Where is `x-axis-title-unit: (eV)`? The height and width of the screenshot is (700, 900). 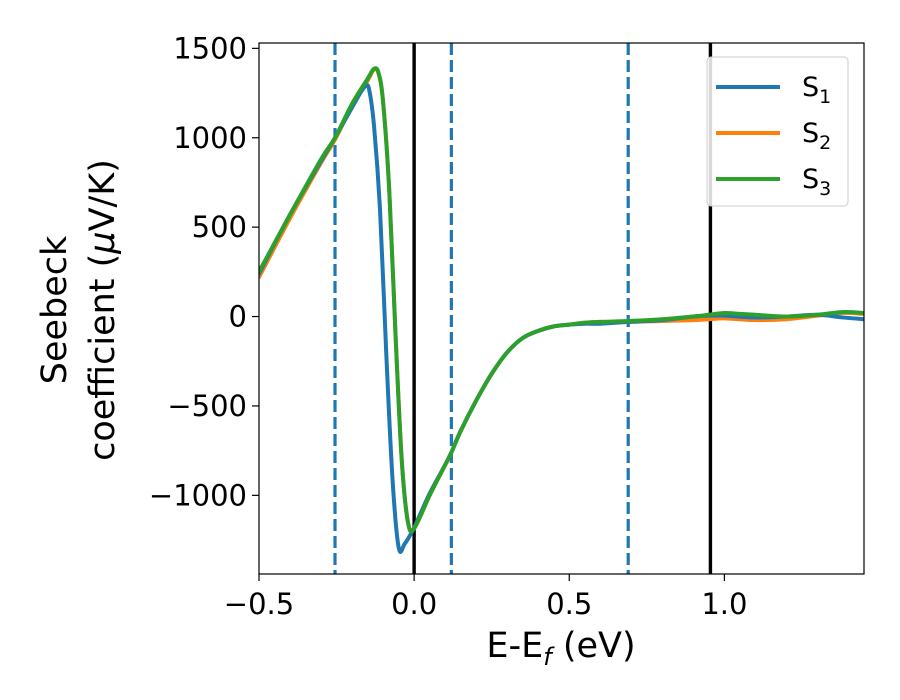
x-axis-title-unit: (eV) is located at coordinates (594, 646).